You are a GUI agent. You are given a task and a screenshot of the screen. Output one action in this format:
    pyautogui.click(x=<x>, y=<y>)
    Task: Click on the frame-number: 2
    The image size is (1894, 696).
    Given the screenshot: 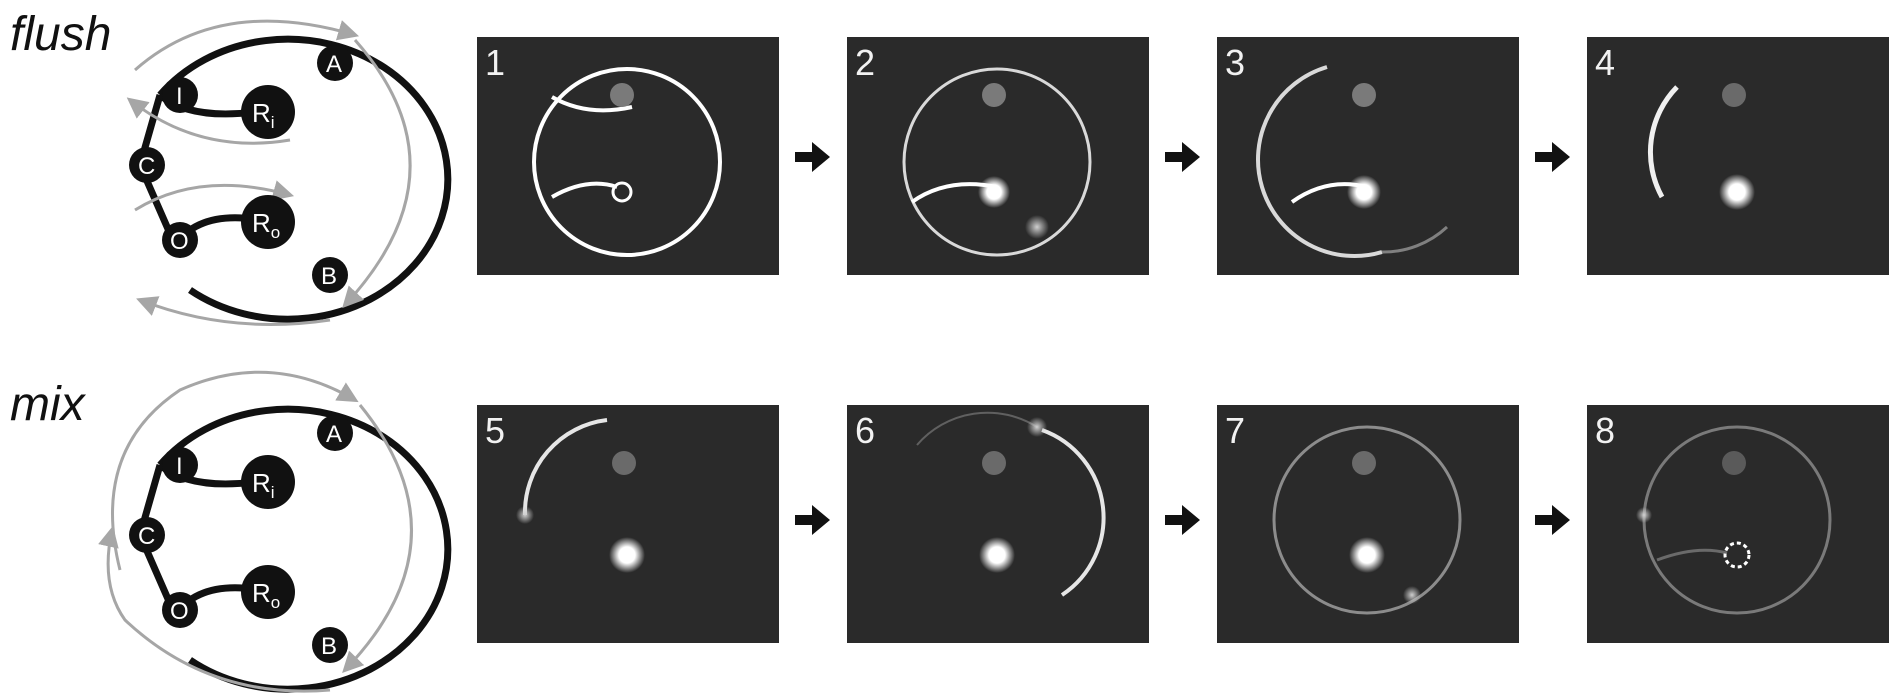 What is the action you would take?
    pyautogui.click(x=865, y=62)
    